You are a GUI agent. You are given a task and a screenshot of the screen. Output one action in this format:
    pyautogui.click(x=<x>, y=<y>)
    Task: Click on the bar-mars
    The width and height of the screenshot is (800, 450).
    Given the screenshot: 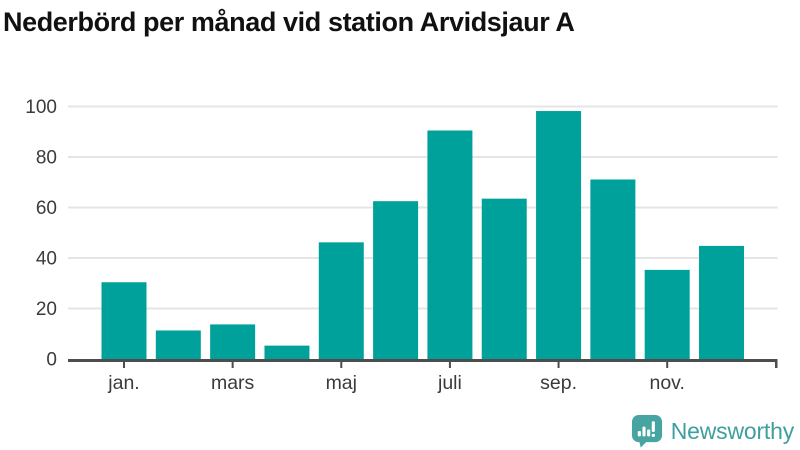 What is the action you would take?
    pyautogui.click(x=233, y=341)
    